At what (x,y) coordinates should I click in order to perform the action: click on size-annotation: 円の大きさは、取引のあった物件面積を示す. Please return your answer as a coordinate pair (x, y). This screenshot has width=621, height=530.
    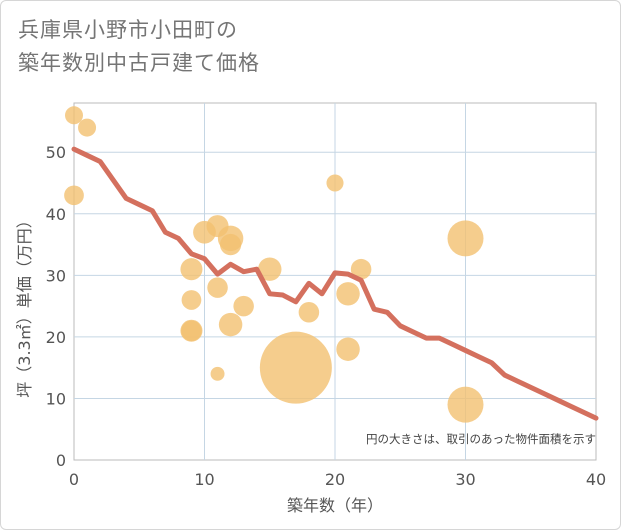
    Looking at the image, I should click on (481, 439).